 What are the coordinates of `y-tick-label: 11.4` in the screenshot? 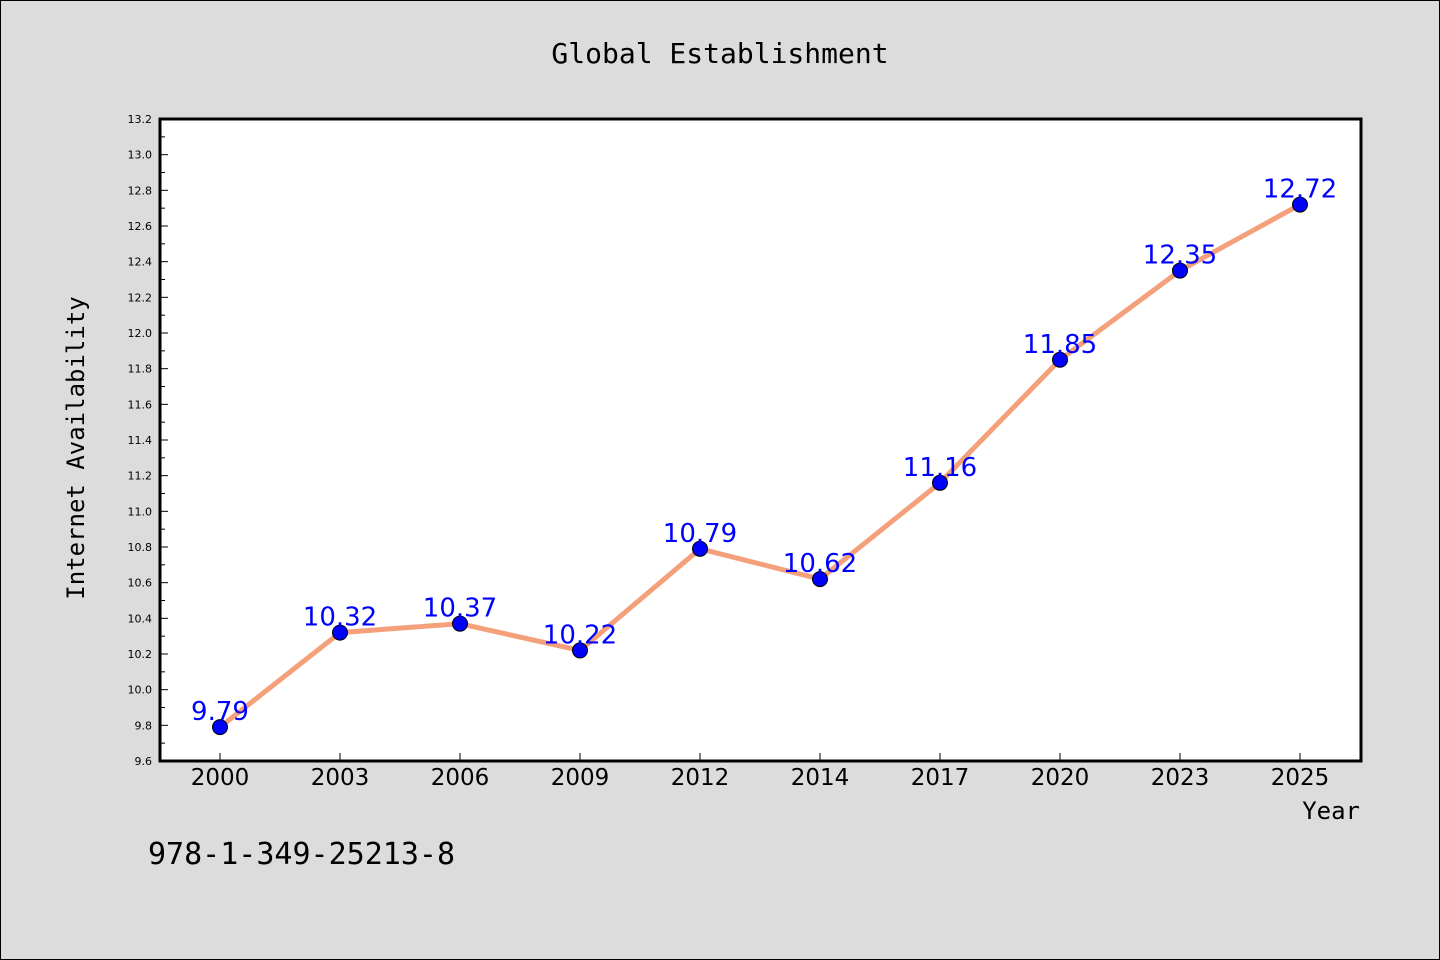 It's located at (140, 440).